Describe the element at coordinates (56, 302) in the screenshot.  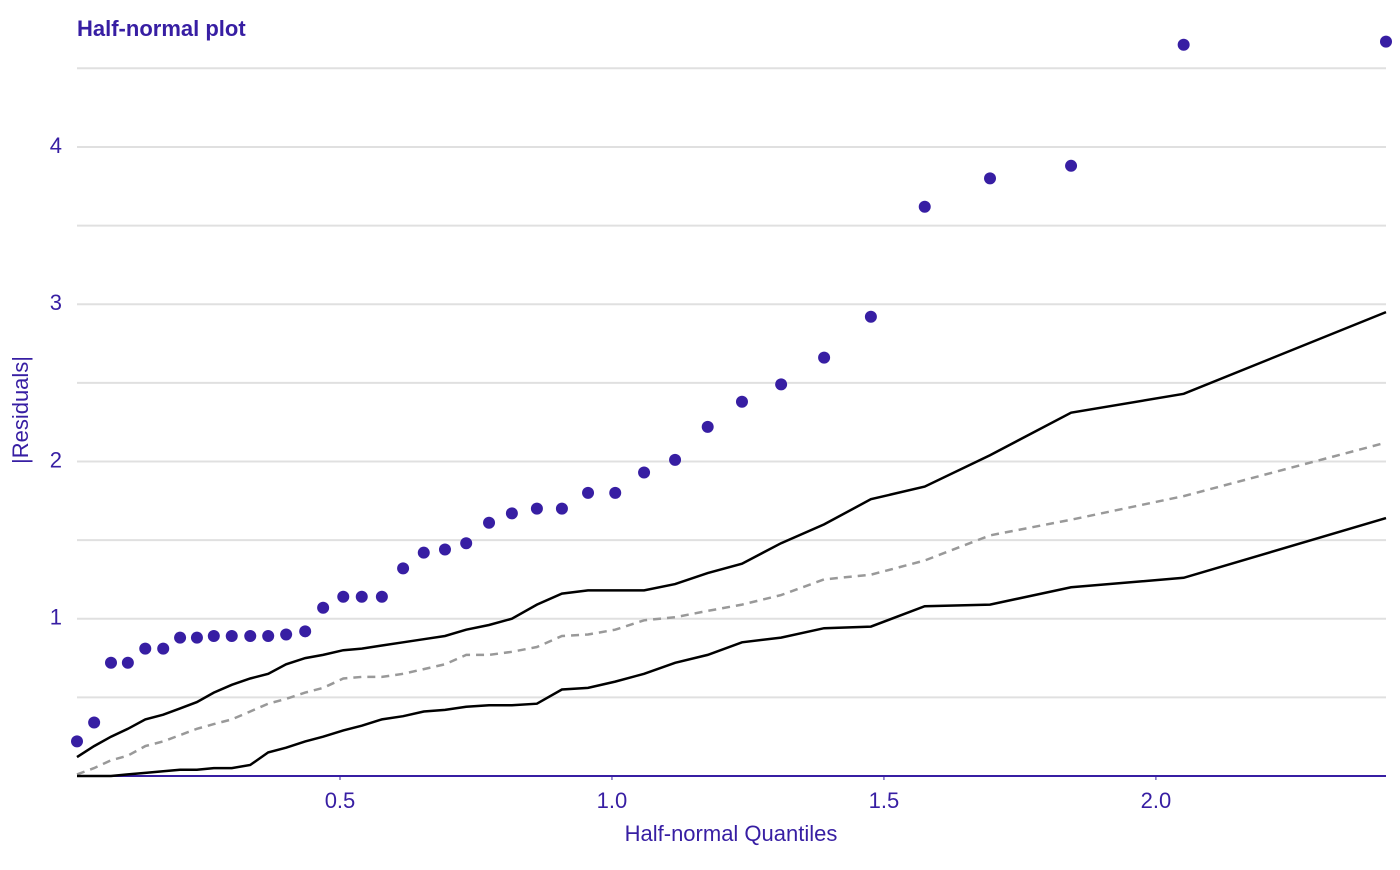
I see `y-tick-label: 3` at that location.